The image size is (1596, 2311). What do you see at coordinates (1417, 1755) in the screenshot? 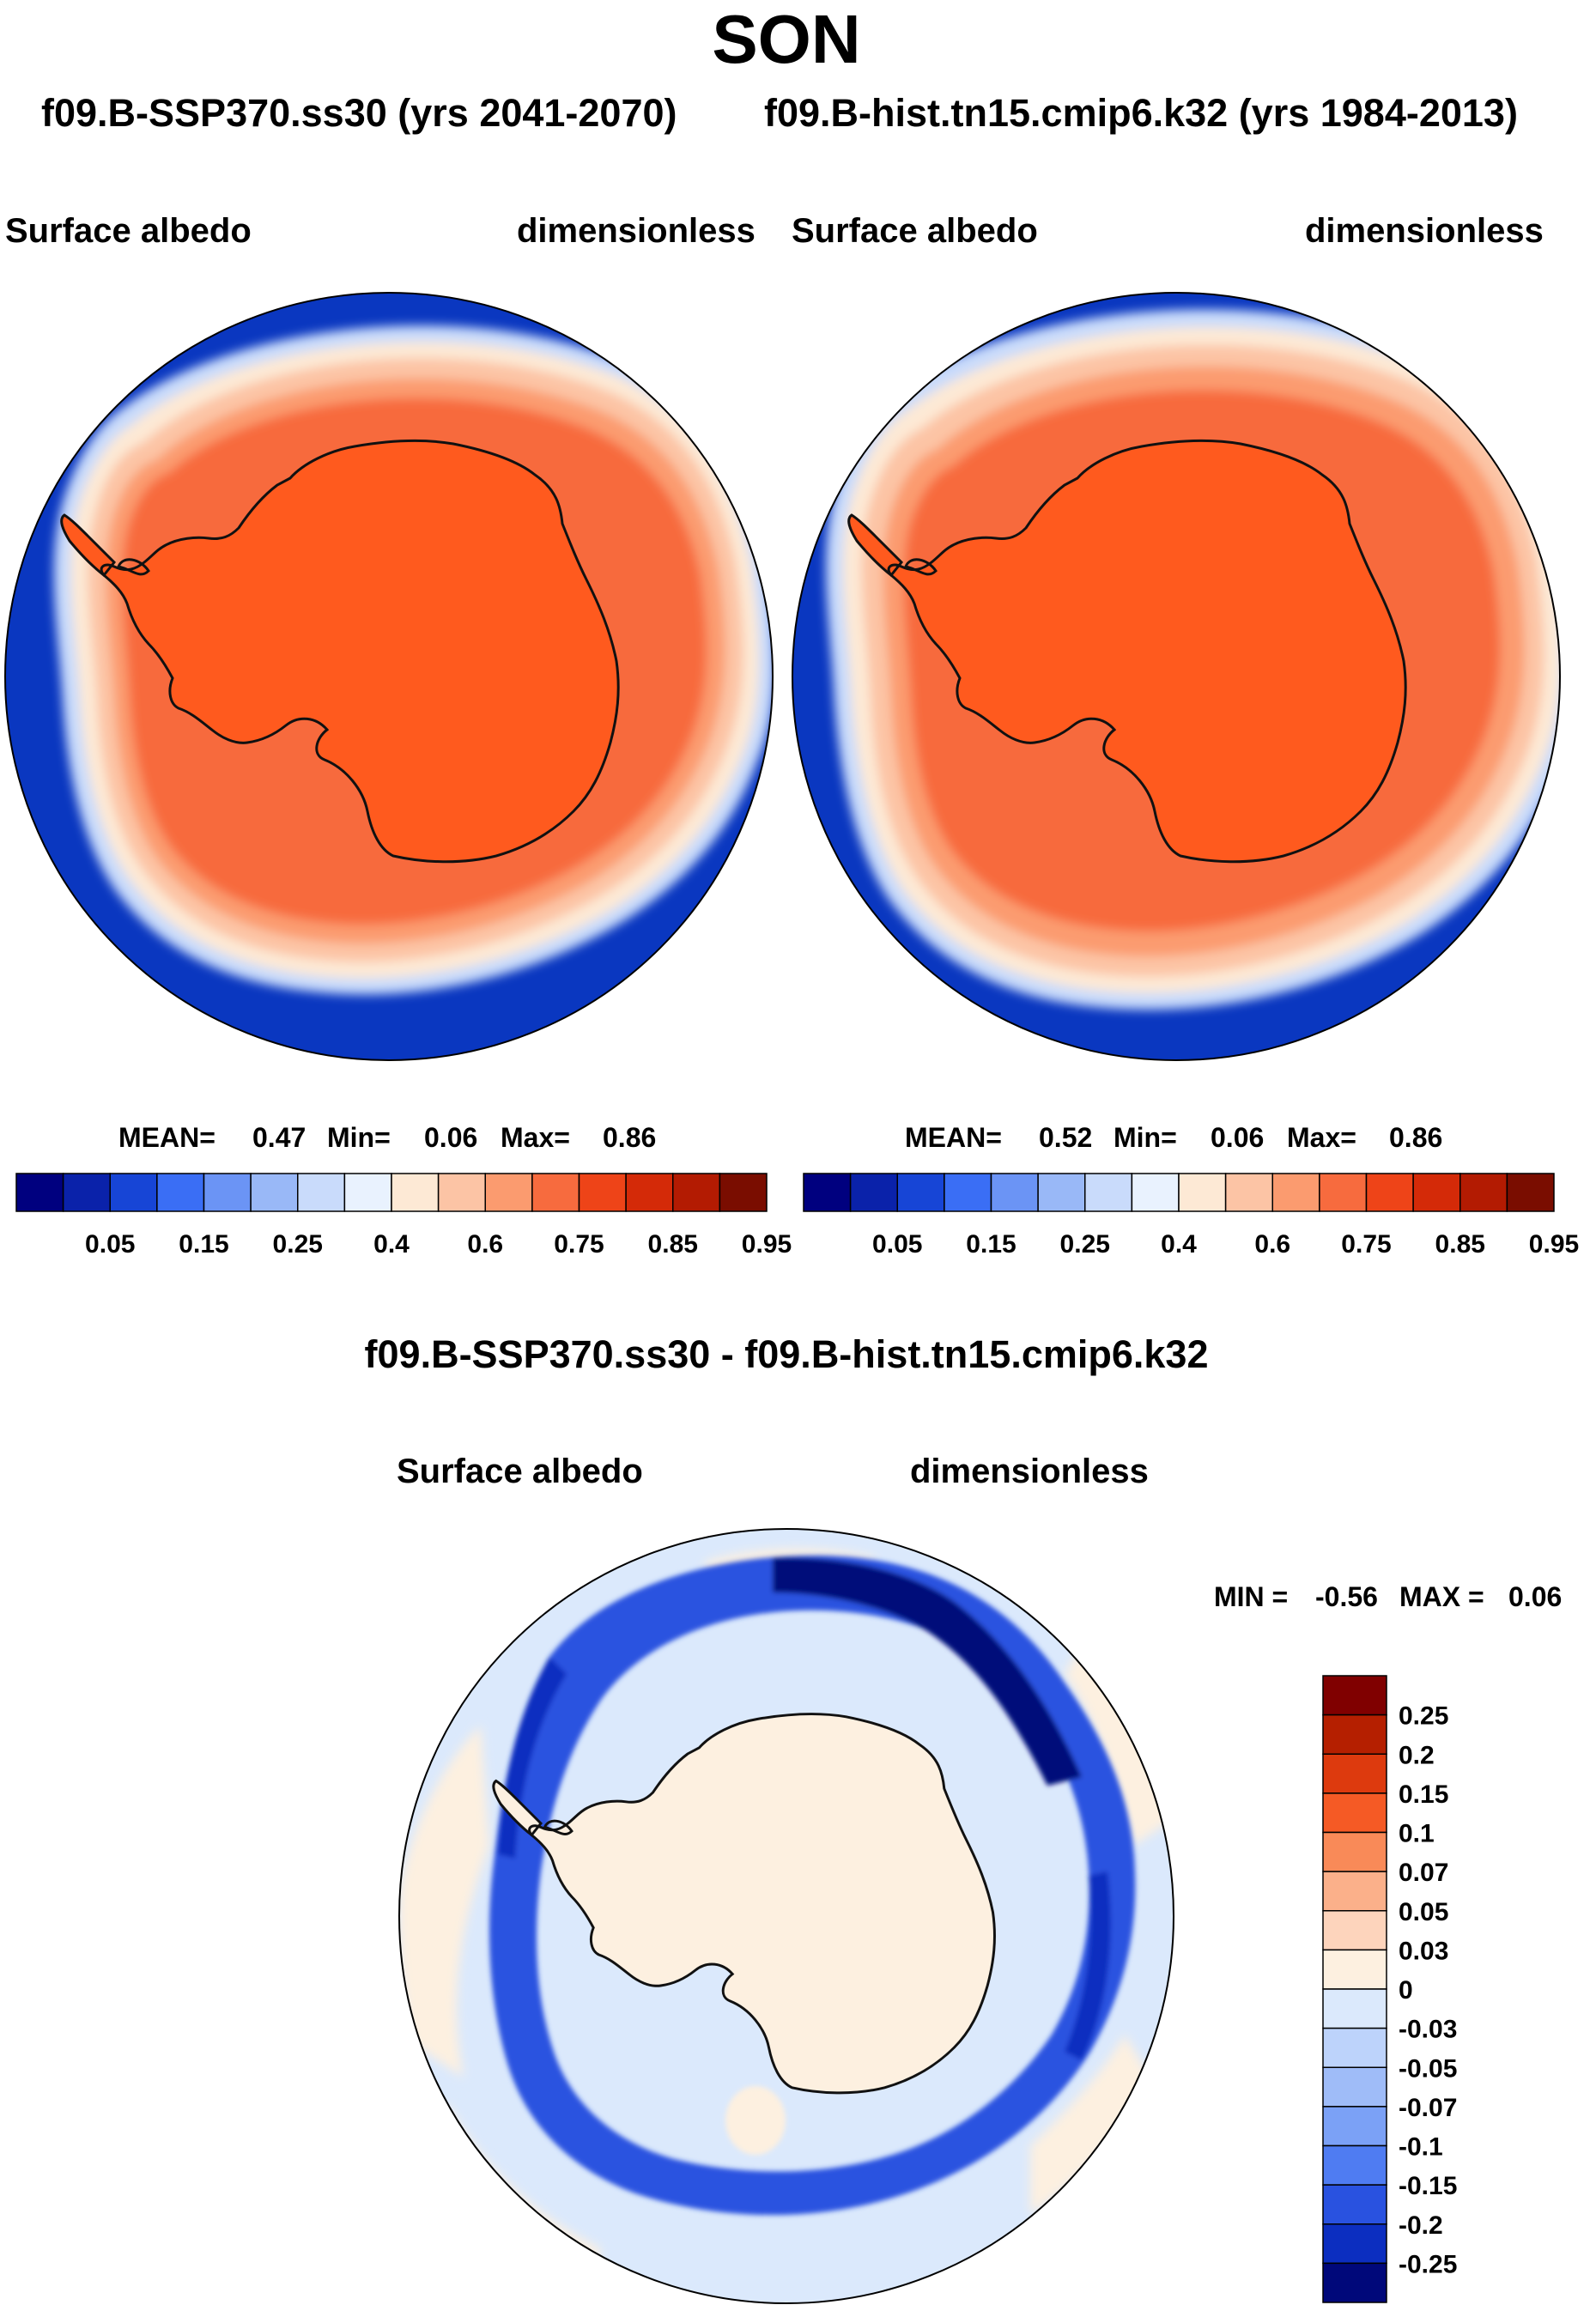
I see `diff-colorbar-tick-label: 0.2` at bounding box center [1417, 1755].